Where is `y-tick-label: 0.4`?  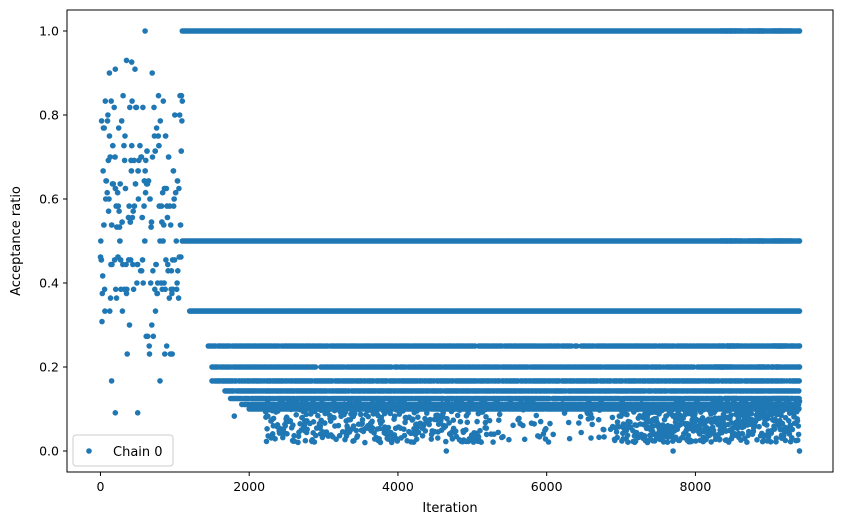
y-tick-label: 0.4 is located at coordinates (49, 283).